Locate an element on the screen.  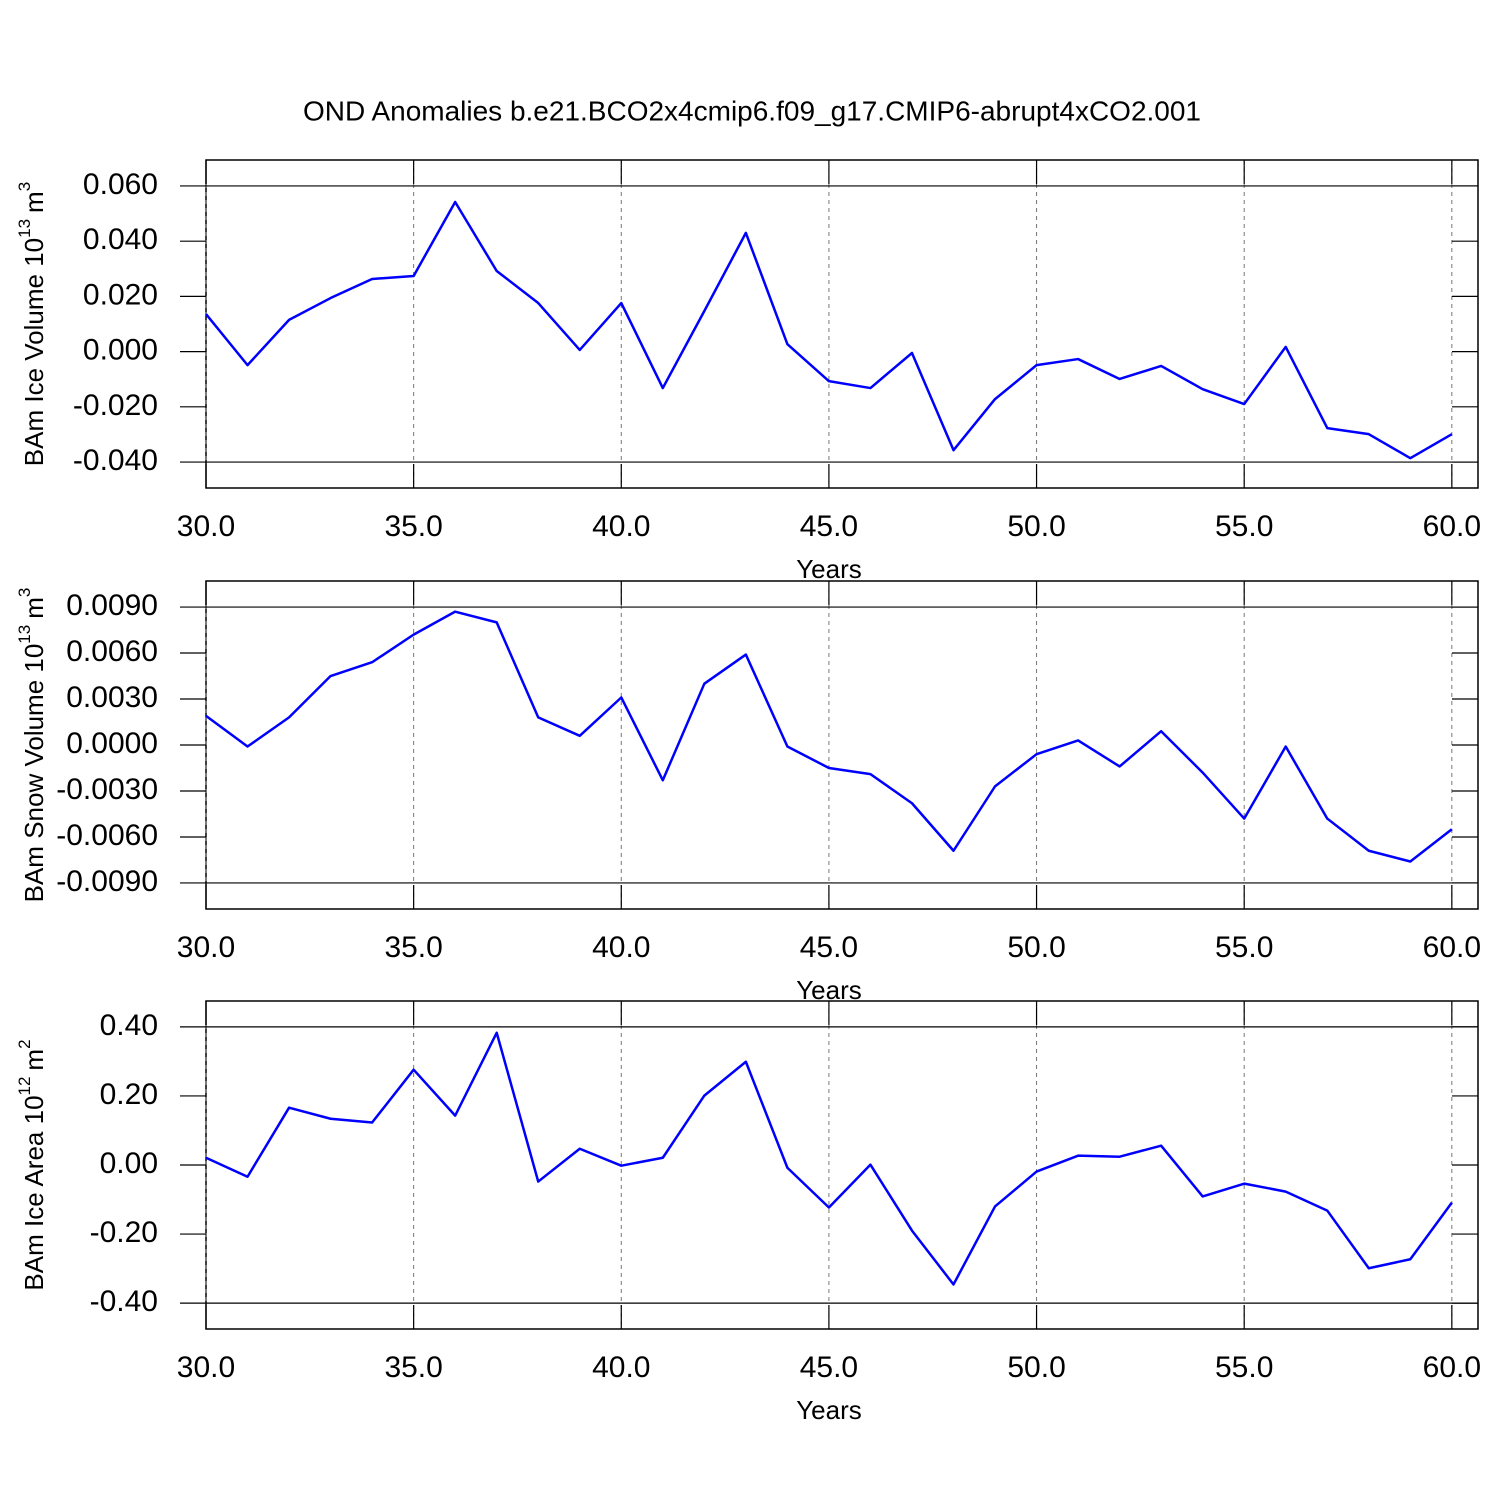
y-axis-label: BAm Ice Volume 1013 m3 is located at coordinates (31, 324).